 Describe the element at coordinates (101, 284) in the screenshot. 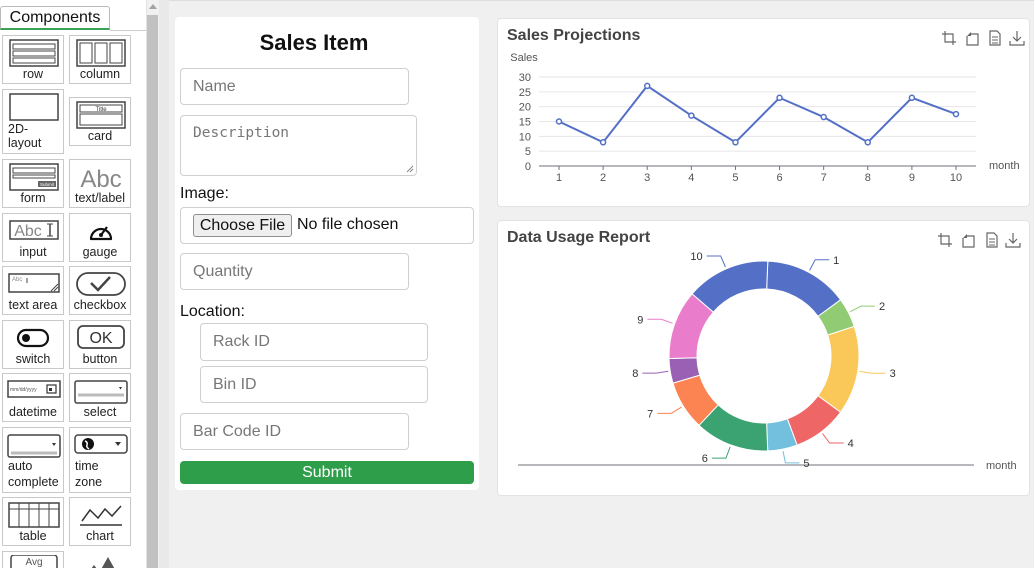

I see `checkbox-icon` at that location.